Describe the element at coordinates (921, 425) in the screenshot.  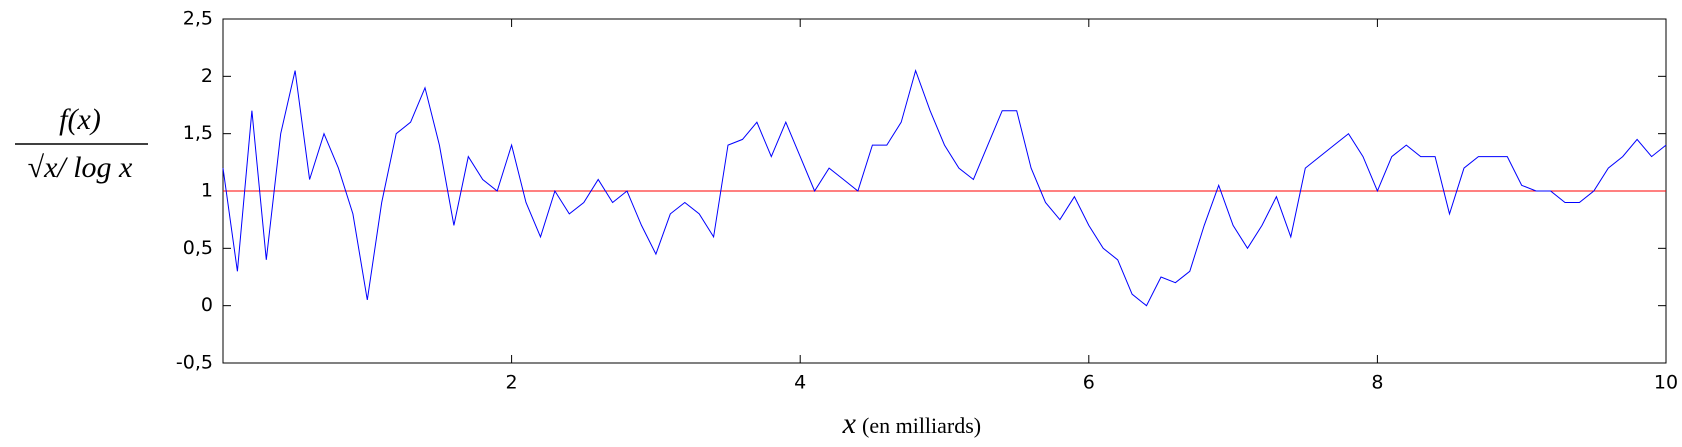
I see `x-label-unit: (en milliards)` at that location.